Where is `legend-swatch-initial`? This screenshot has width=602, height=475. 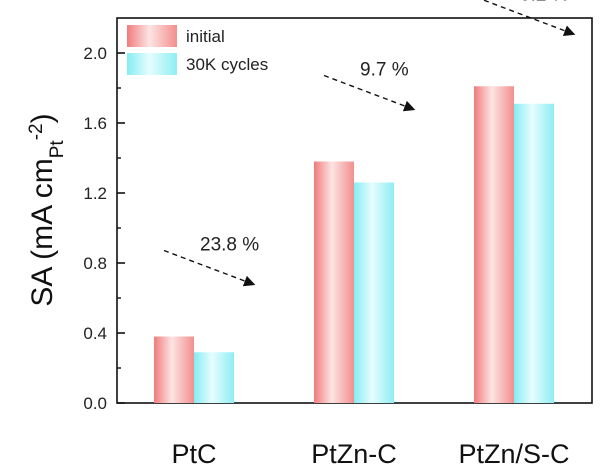
legend-swatch-initial is located at coordinates (152, 36).